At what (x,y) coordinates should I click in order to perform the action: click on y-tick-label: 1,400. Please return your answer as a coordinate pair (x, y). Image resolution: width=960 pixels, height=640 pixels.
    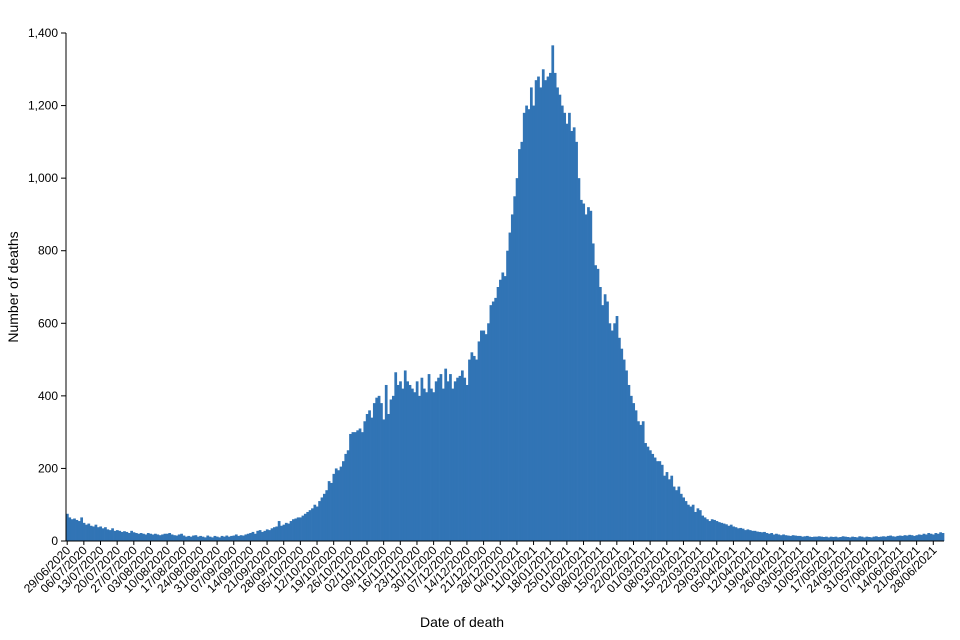
    Looking at the image, I should click on (43, 33).